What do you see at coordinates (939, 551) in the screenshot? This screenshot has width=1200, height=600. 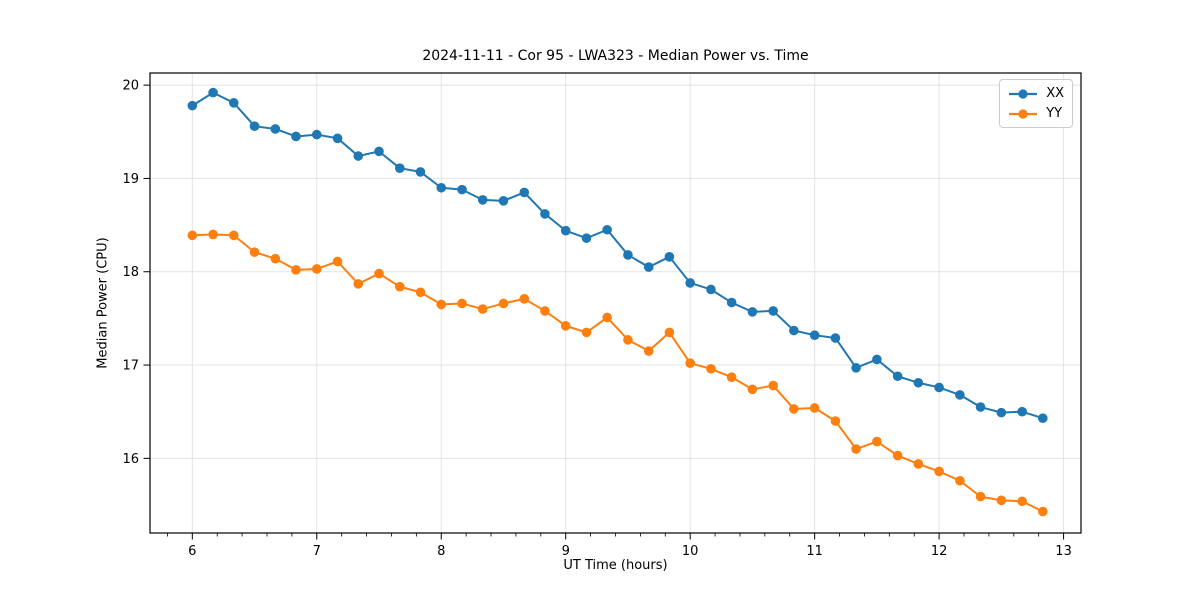 I see `x-tick-label: 12` at bounding box center [939, 551].